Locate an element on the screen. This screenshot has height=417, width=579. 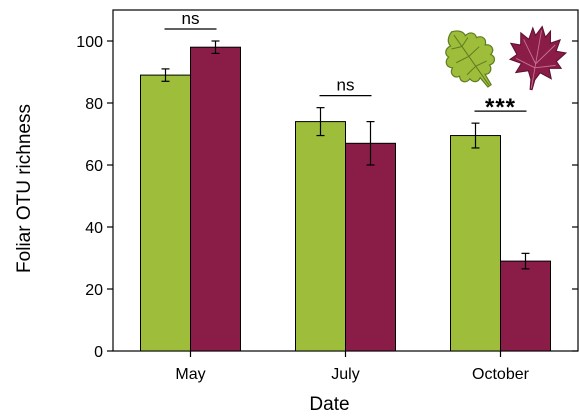
y-tick-label: 60 is located at coordinates (94, 166).